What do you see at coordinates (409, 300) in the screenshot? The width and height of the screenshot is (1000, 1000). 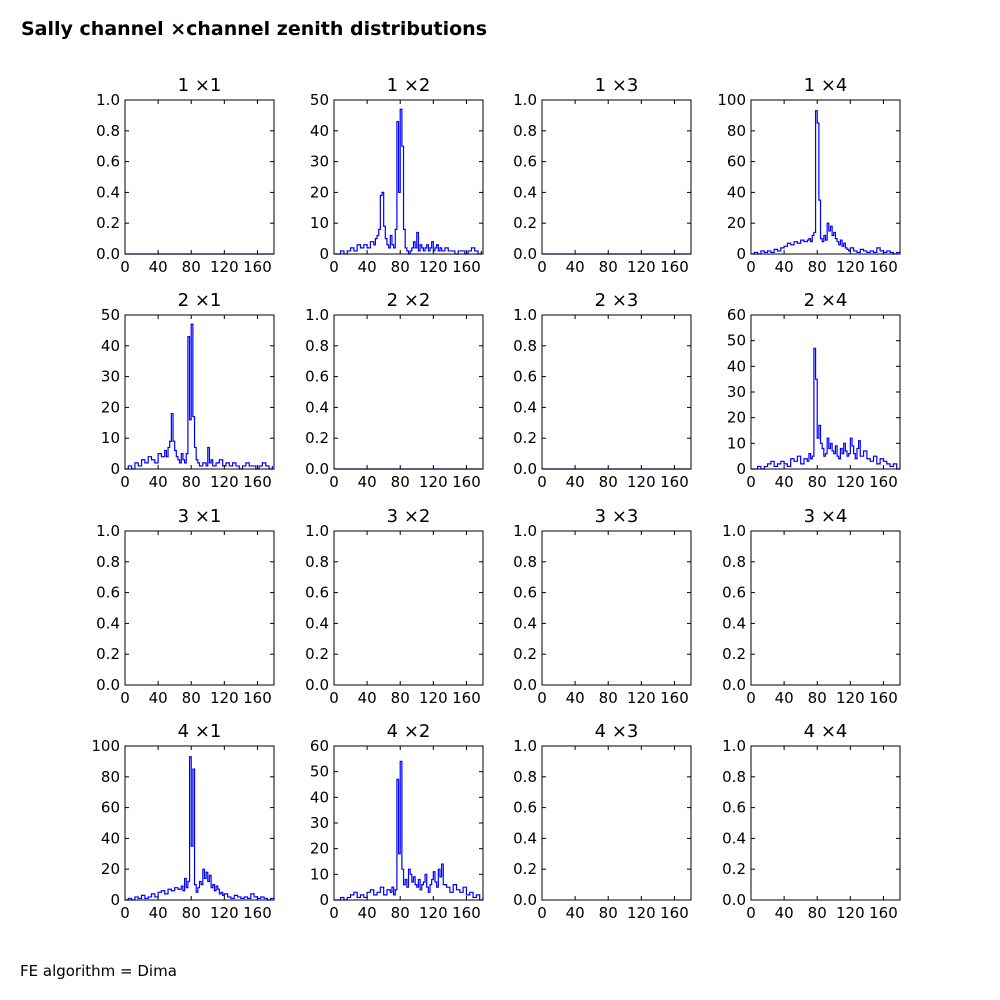 I see `subplot-title: 2 ×2` at bounding box center [409, 300].